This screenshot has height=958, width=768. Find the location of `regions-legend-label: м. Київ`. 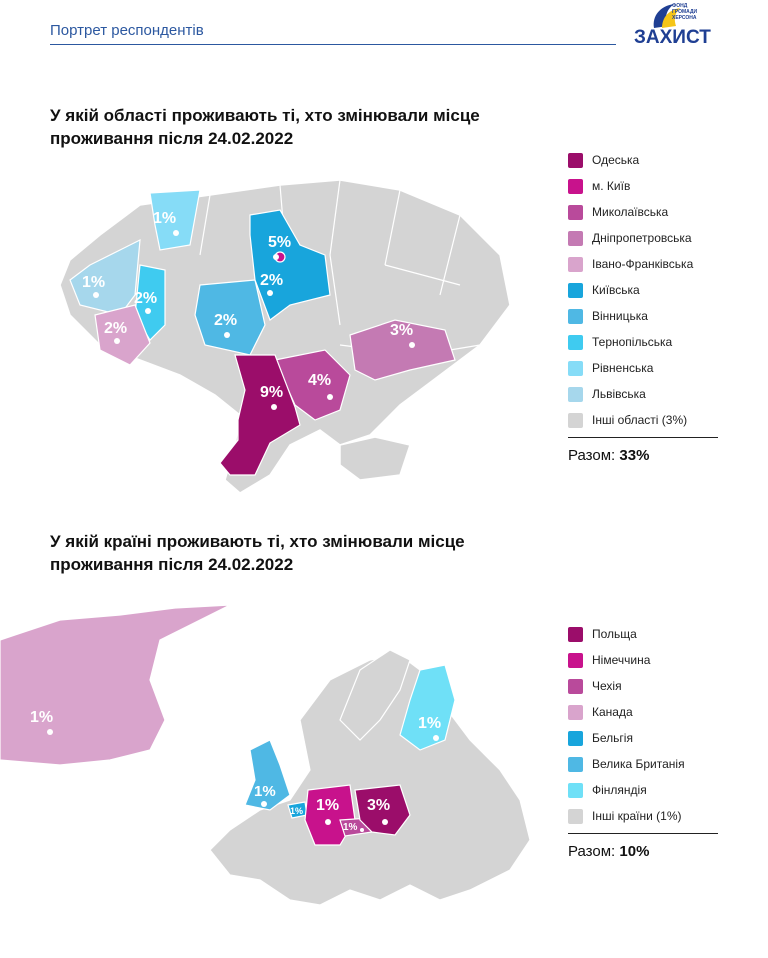

regions-legend-label: м. Київ is located at coordinates (611, 186).